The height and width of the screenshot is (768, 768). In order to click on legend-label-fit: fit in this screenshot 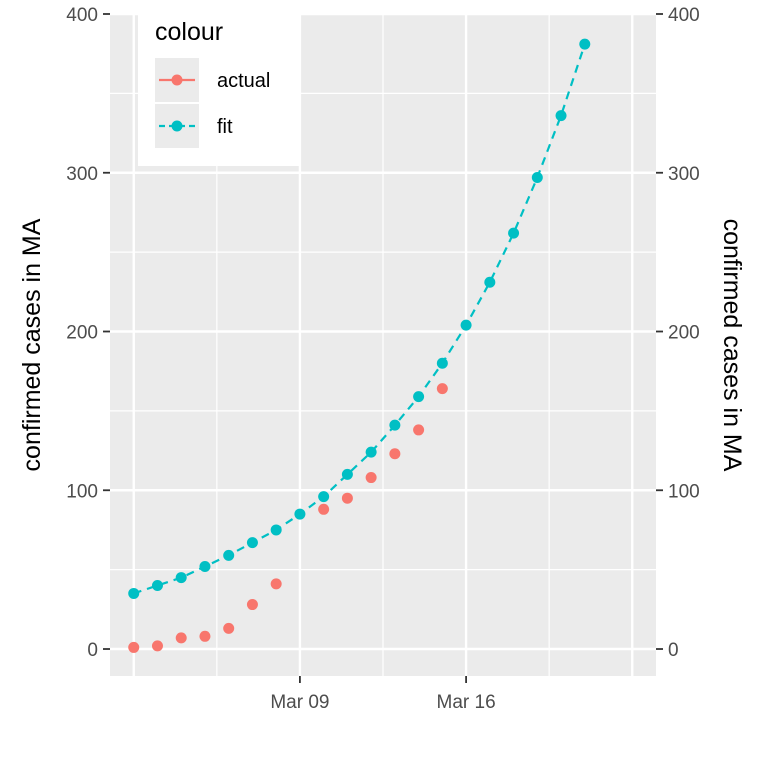, I will do `click(225, 127)`.